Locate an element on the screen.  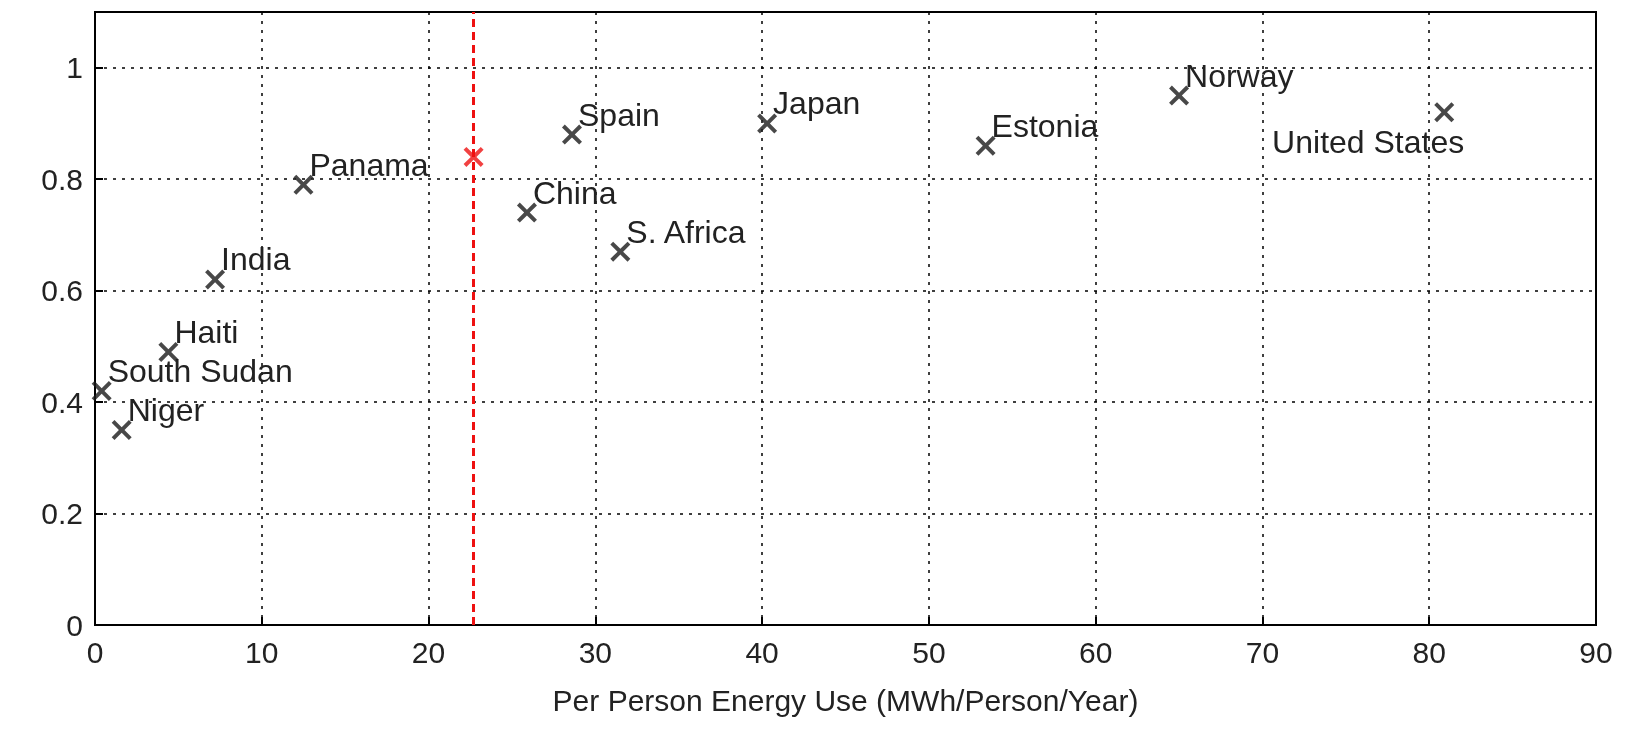
annotation: Spain is located at coordinates (618, 114).